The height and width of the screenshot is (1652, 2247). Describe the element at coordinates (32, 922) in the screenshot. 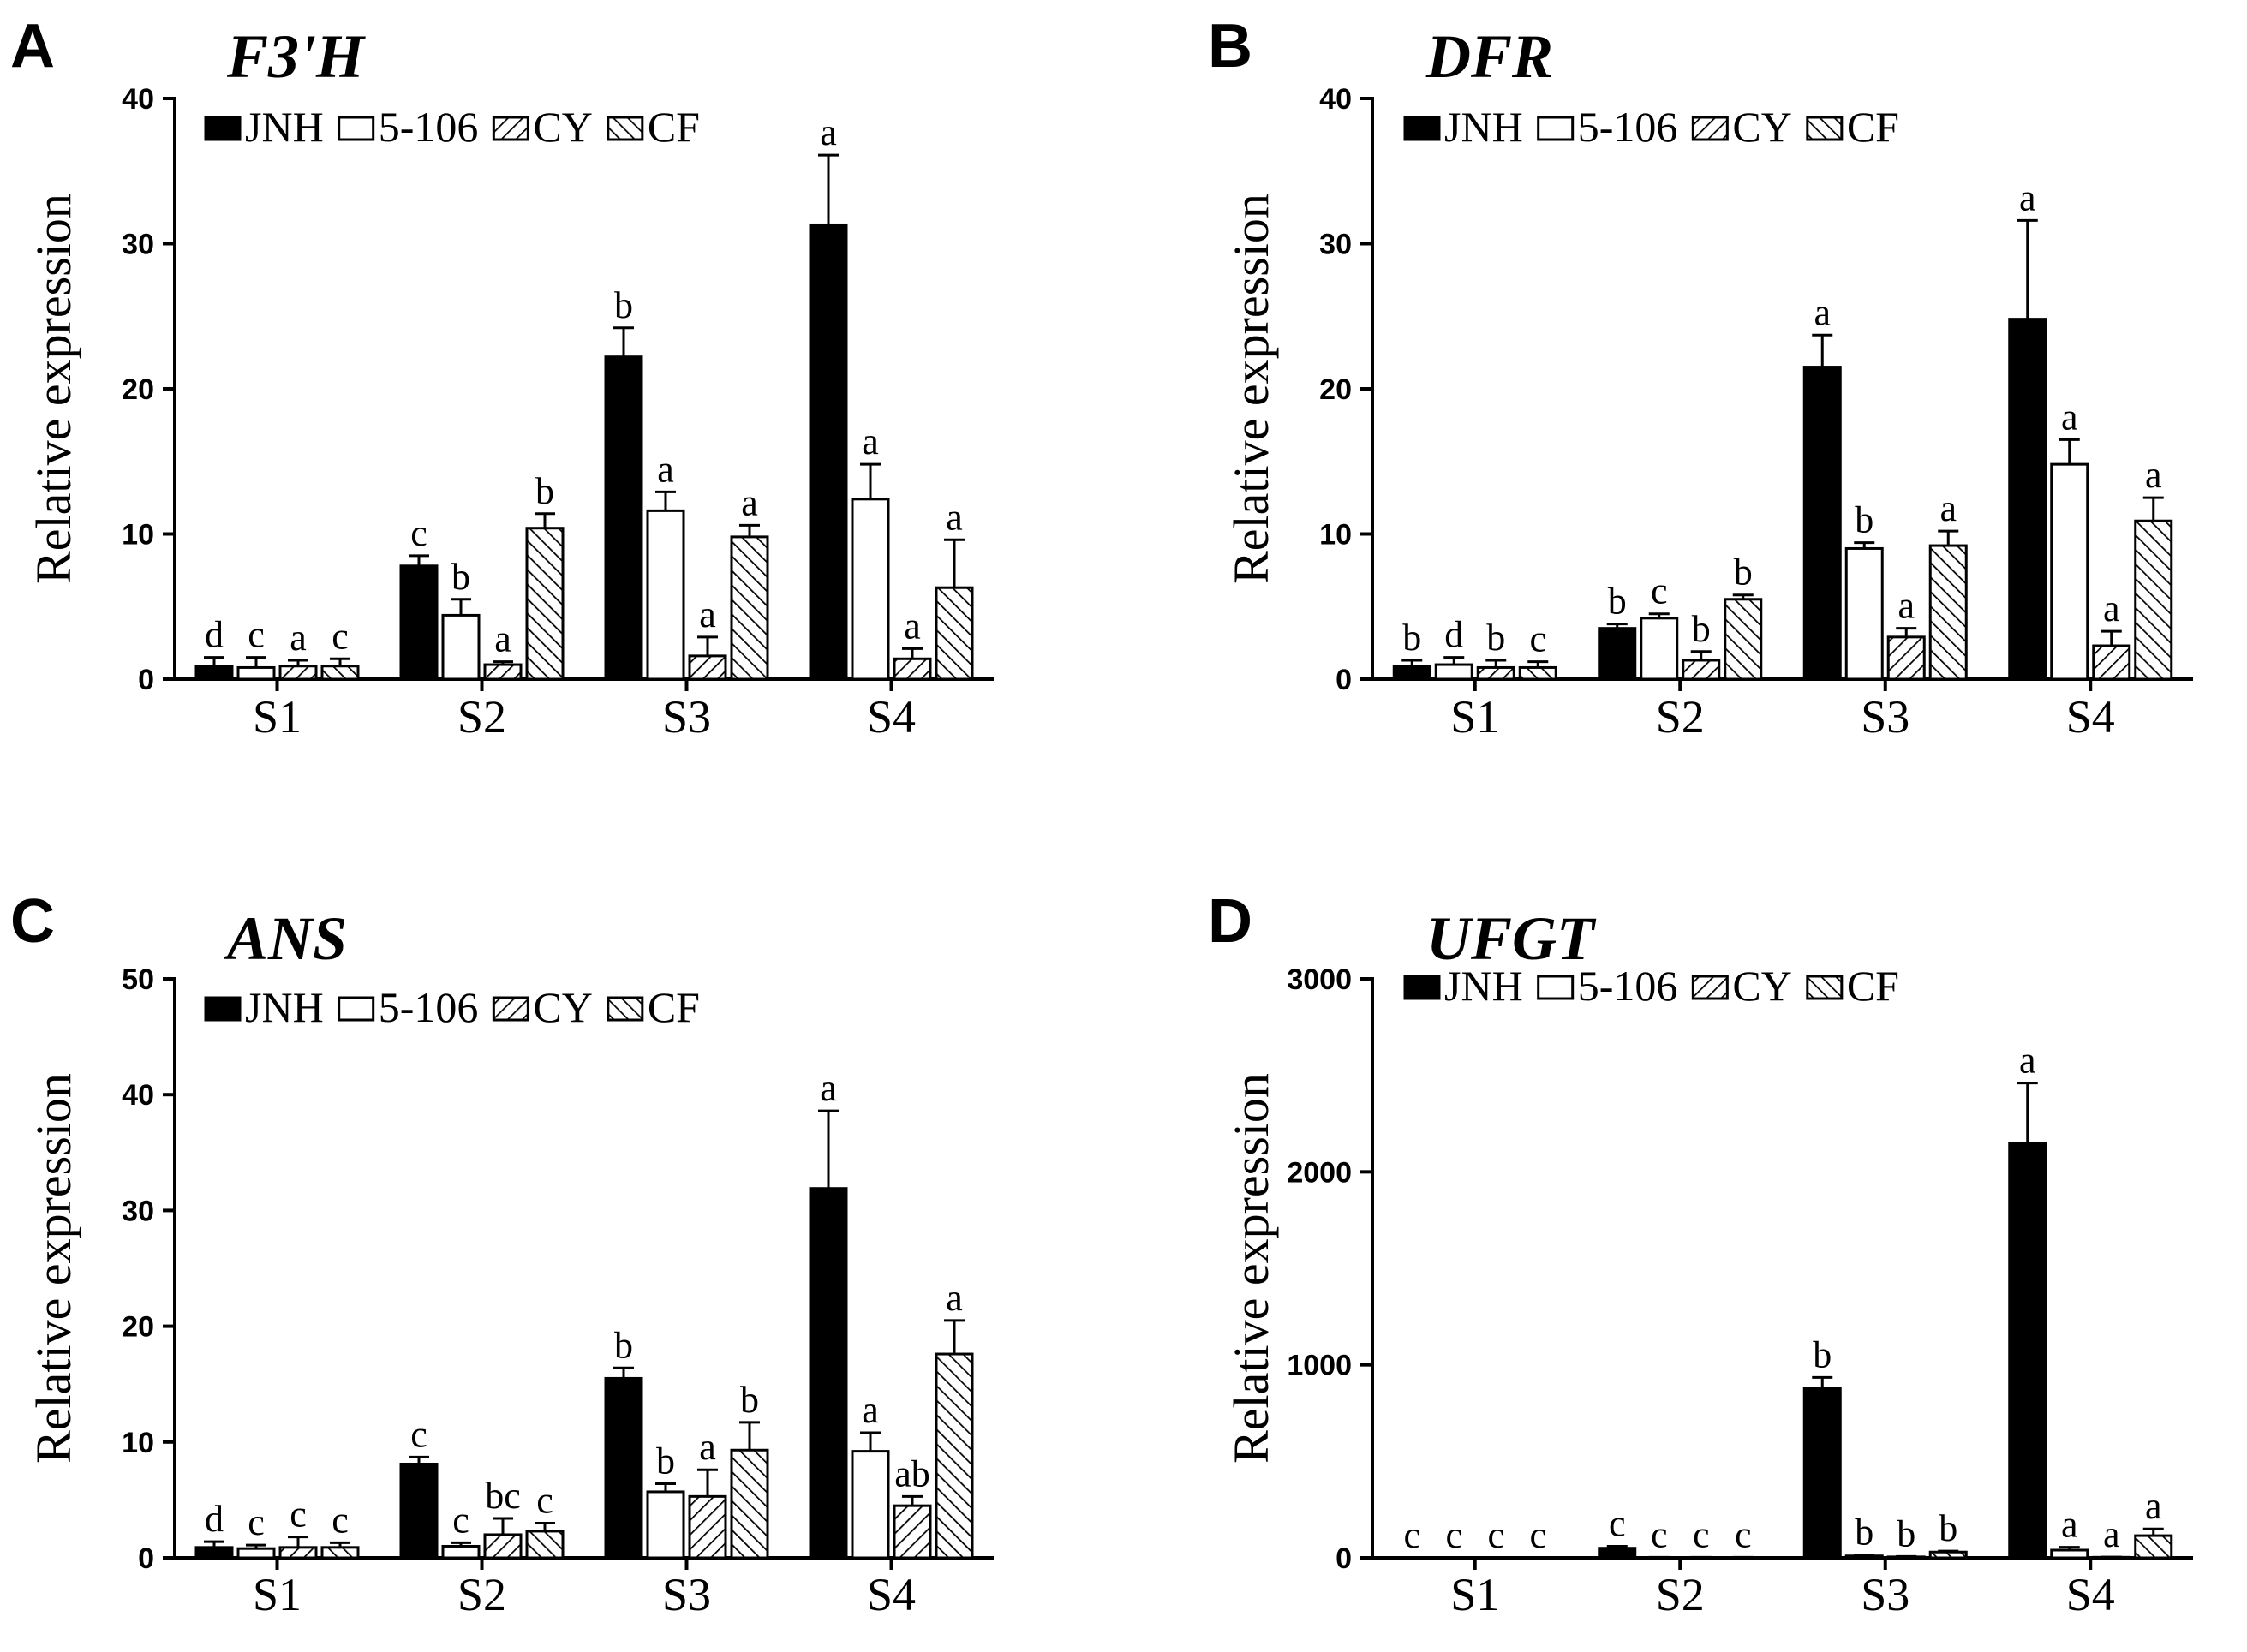

I see `panel-label: C` at that location.